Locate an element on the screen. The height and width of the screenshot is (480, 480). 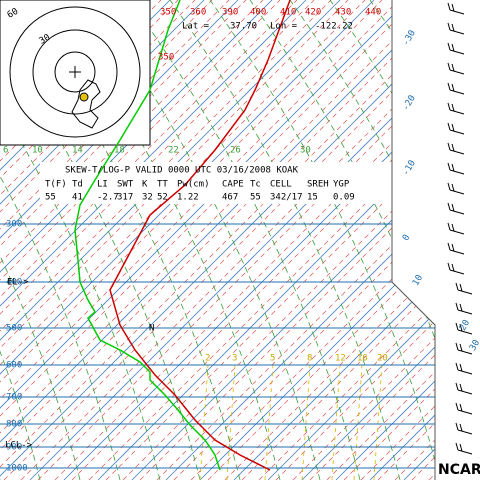
pressure-label: 800 is located at coordinates (14, 425).